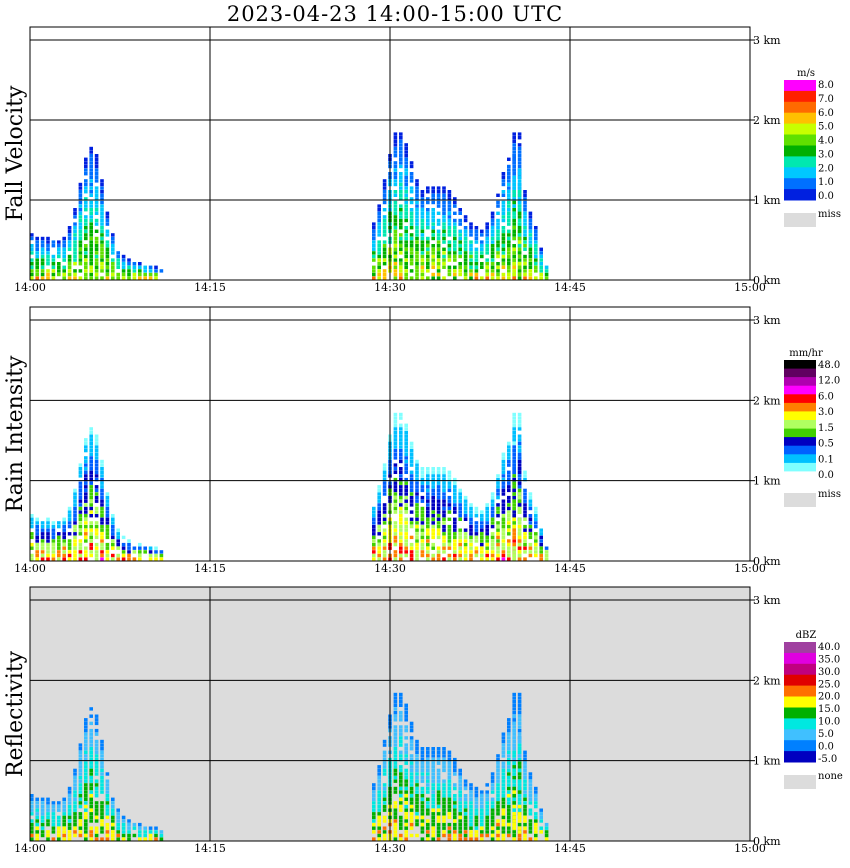  Describe the element at coordinates (570, 848) in the screenshot. I see `x-tick-label: 14:45` at that location.